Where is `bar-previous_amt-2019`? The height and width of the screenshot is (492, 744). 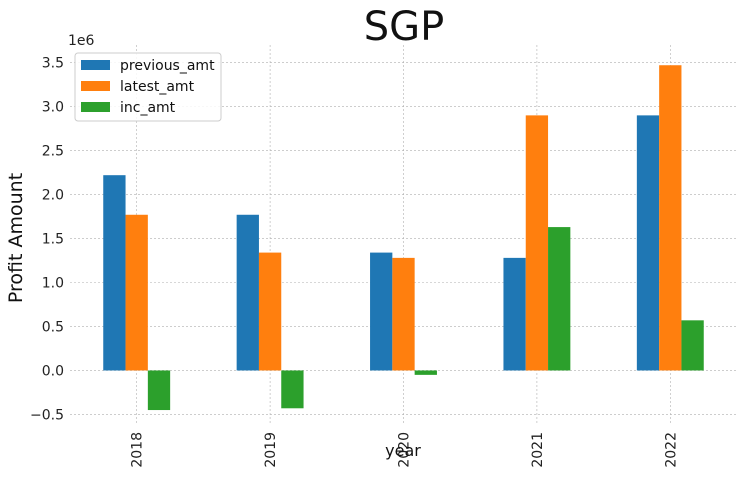
bar-previous_amt-2019 is located at coordinates (247, 292).